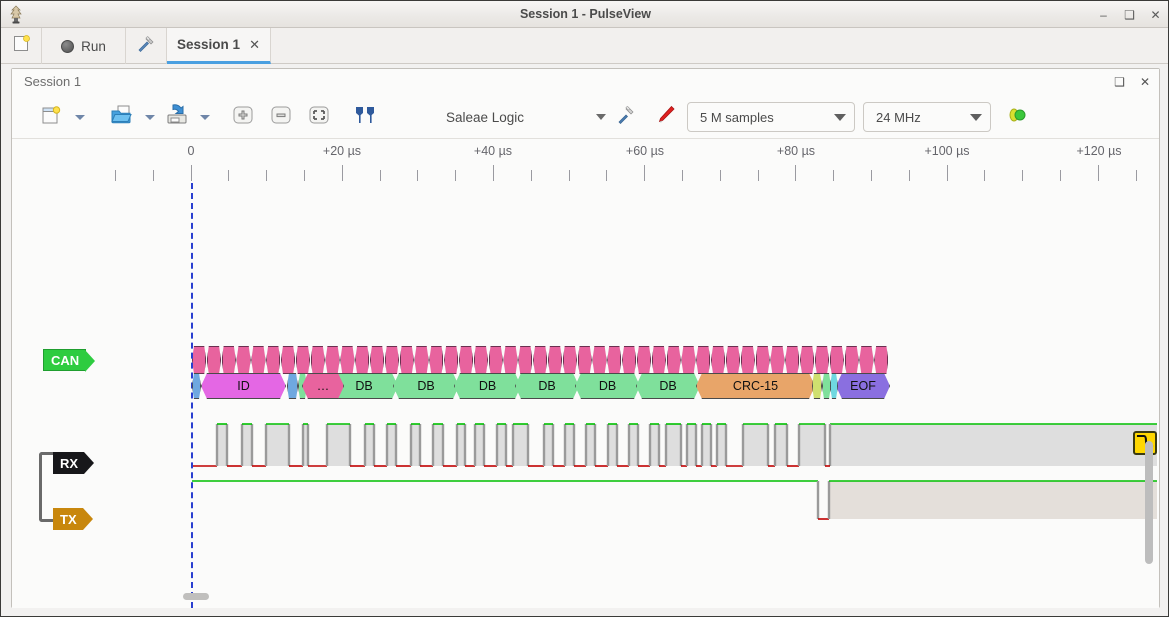  Describe the element at coordinates (1155, 14) in the screenshot. I see `close-button: ✕` at that location.